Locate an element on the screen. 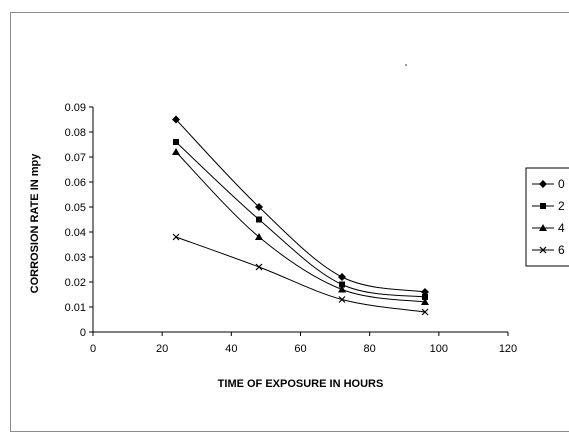 Image resolution: width=569 pixels, height=432 pixels. y-tick-label: 0.01 is located at coordinates (75, 308).